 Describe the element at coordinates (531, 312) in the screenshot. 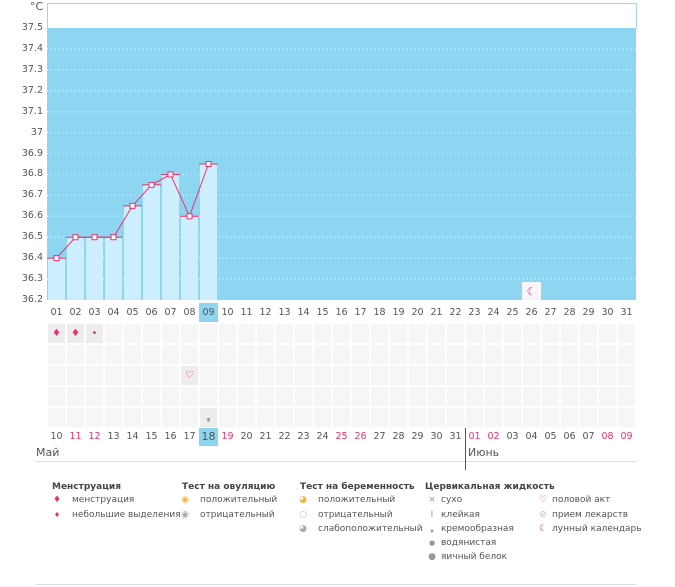

I see `day-label: 26` at that location.